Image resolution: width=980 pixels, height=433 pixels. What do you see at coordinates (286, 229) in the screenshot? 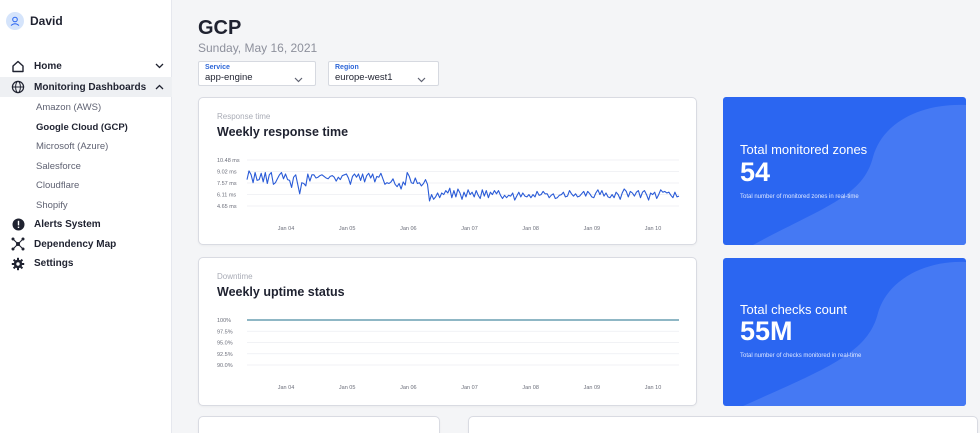
I see `response-x-tick-label: Jan 04` at bounding box center [286, 229].